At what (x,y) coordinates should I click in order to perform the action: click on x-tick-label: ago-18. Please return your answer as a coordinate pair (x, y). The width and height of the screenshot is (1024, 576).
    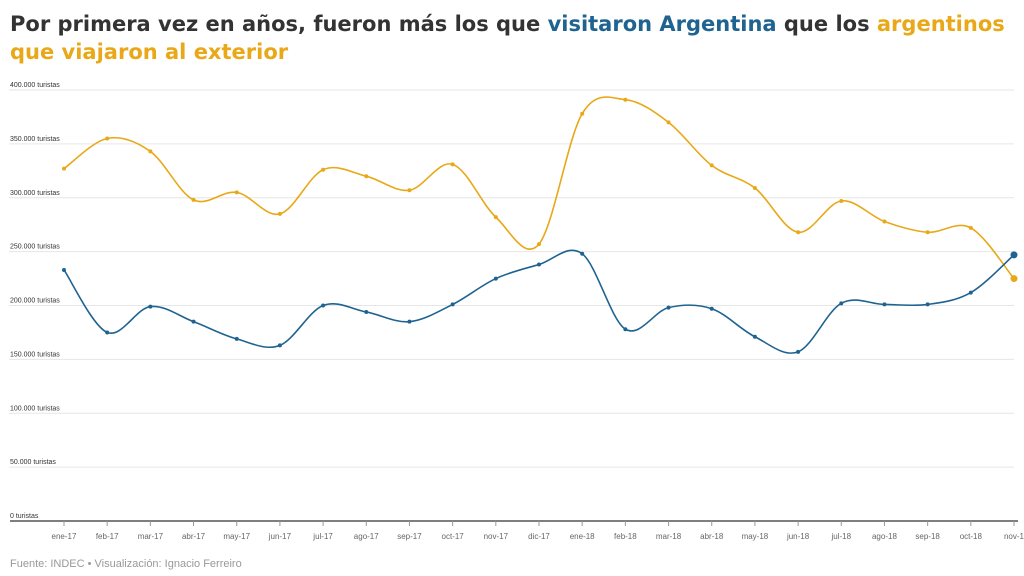
    Looking at the image, I should click on (884, 536).